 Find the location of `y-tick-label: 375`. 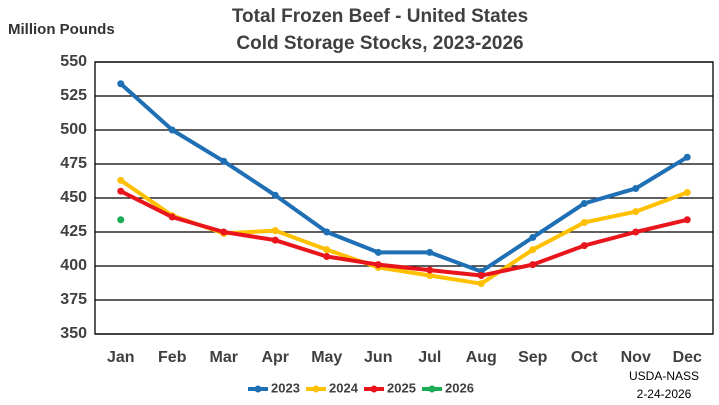

y-tick-label: 375 is located at coordinates (73, 299).